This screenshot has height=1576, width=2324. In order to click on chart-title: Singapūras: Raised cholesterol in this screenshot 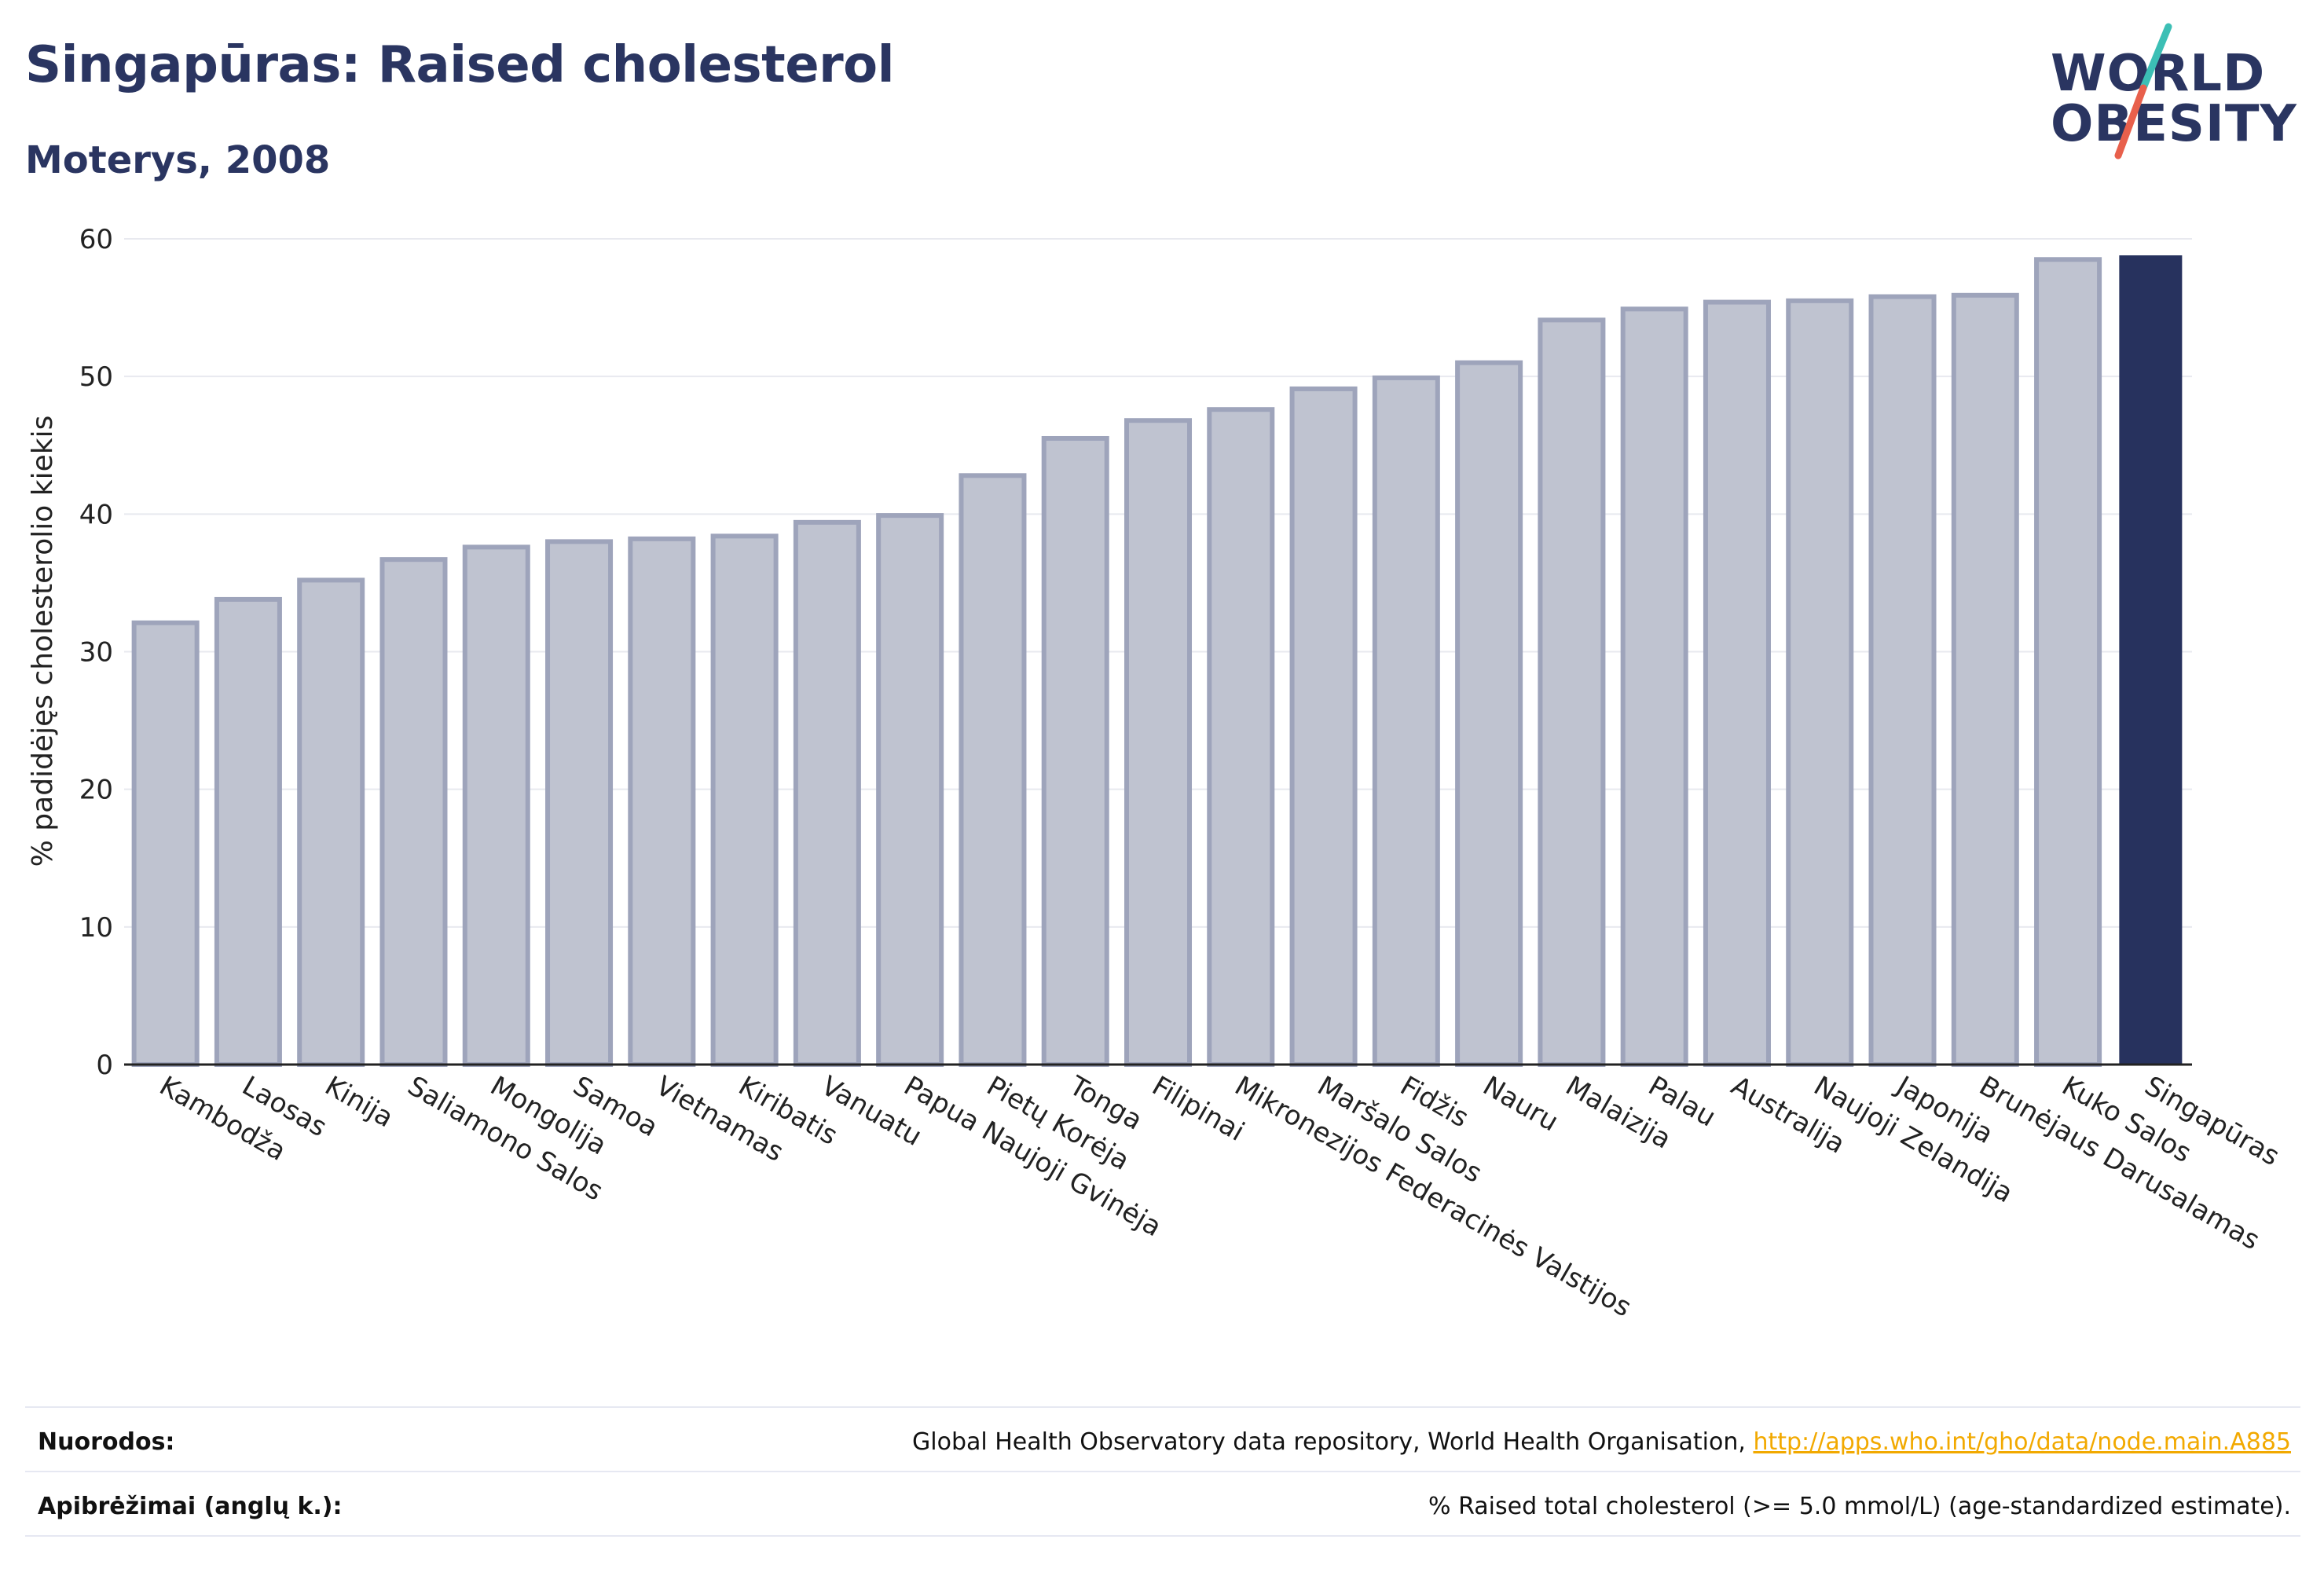, I will do `click(460, 65)`.